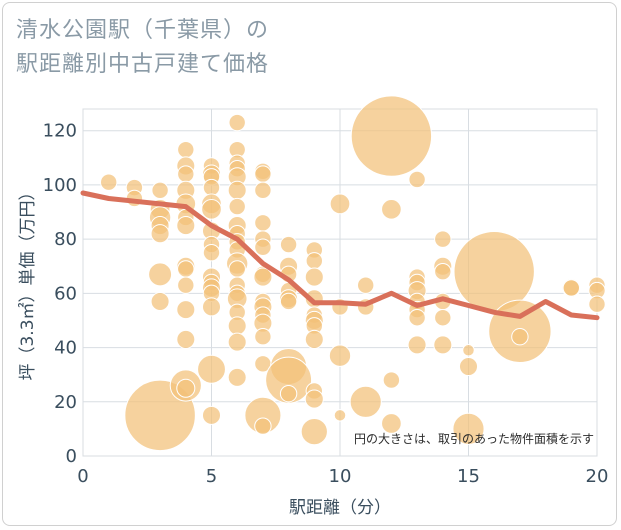  I want to click on x-tick-label: 5, so click(211, 476).